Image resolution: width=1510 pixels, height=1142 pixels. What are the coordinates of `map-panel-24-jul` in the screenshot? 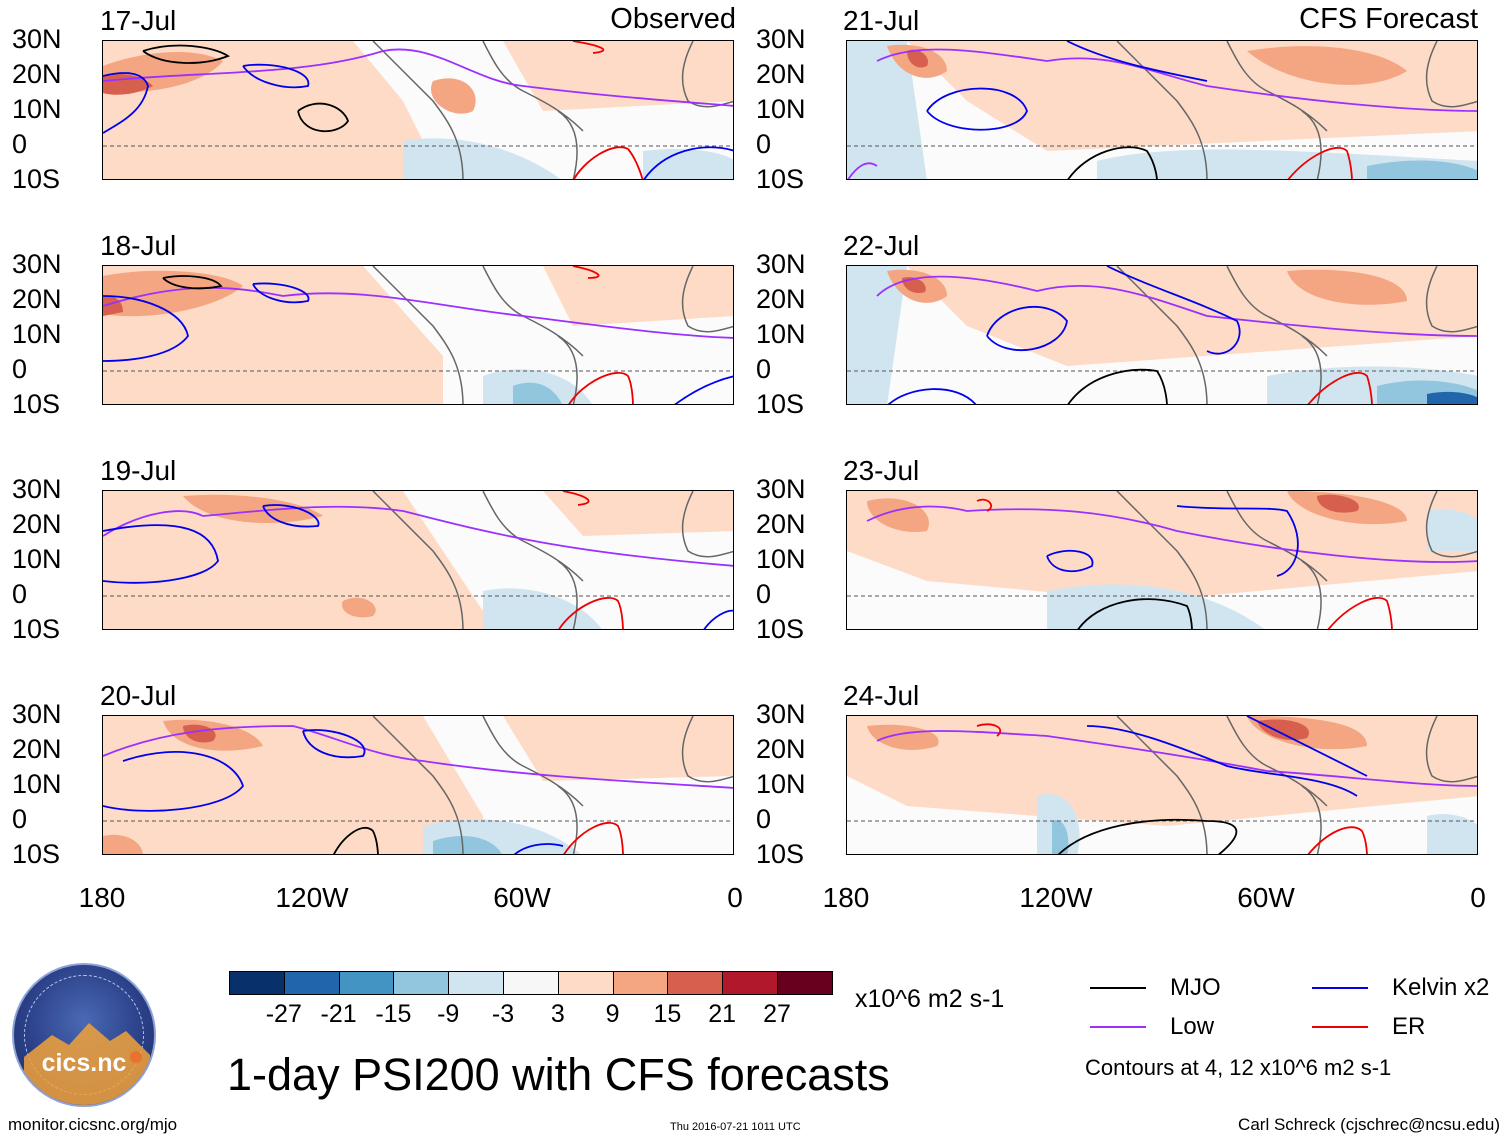 It's located at (1162, 785).